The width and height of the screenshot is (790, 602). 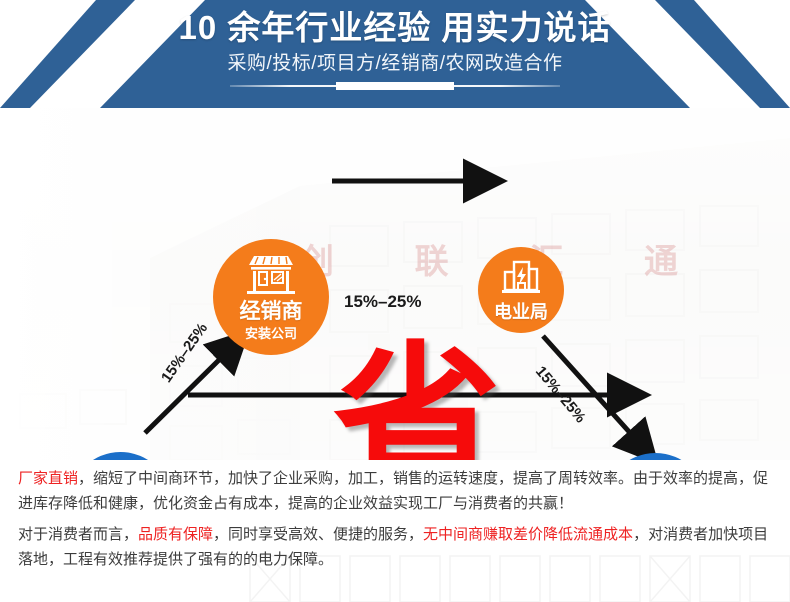 I want to click on page-title: 10 余年行业经验 用实力说话, so click(x=395, y=27).